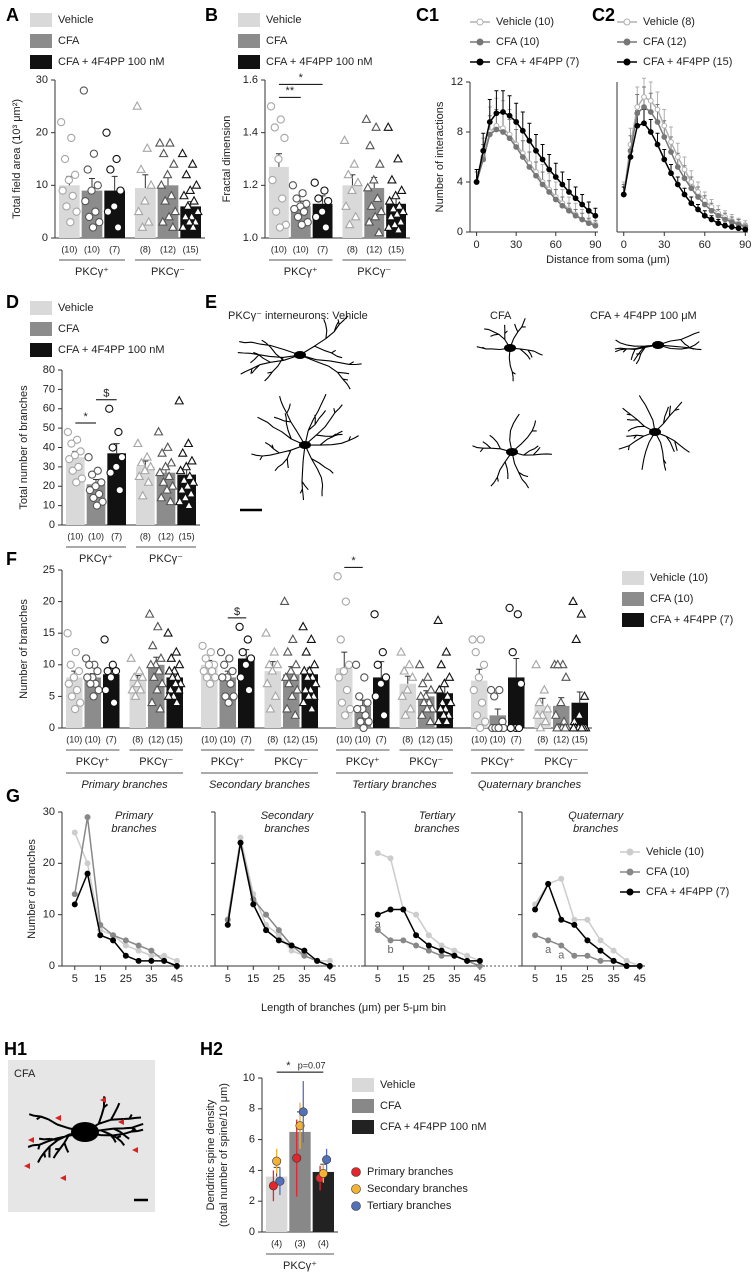 The height and width of the screenshot is (1280, 751). What do you see at coordinates (363, 762) in the screenshot?
I see `group-label: PKCγ⁺` at bounding box center [363, 762].